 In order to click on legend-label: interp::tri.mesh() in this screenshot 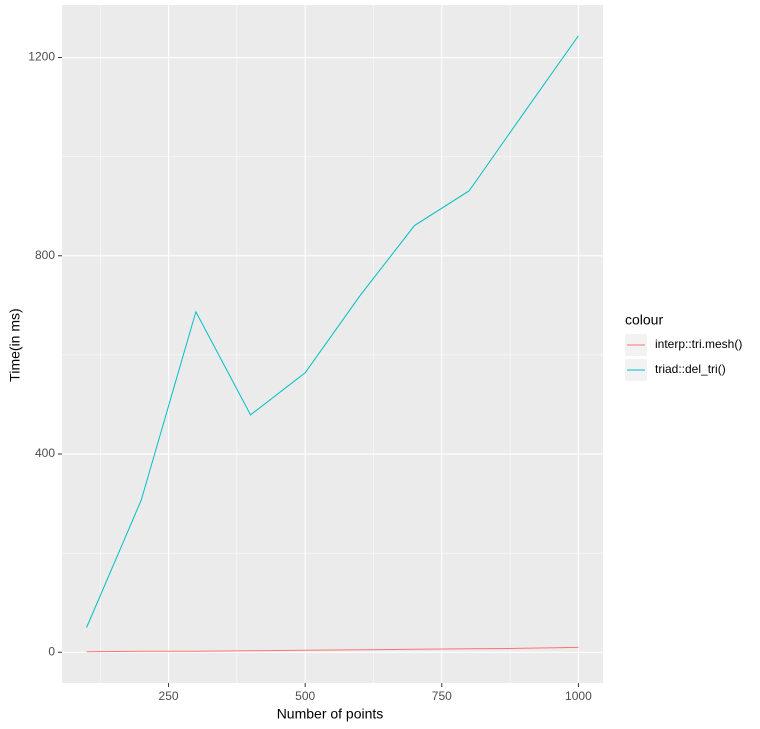, I will do `click(698, 344)`.